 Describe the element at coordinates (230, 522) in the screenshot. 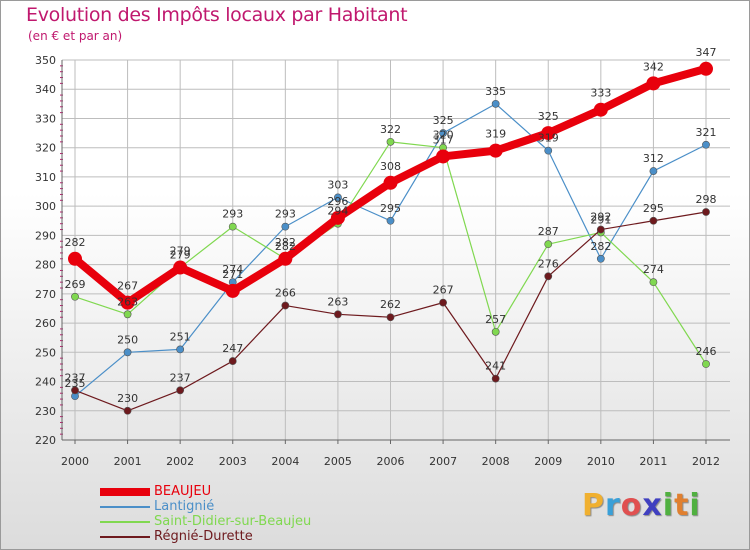

I see `legend-item: Saint-Didier-sur-Beaujeu` at that location.